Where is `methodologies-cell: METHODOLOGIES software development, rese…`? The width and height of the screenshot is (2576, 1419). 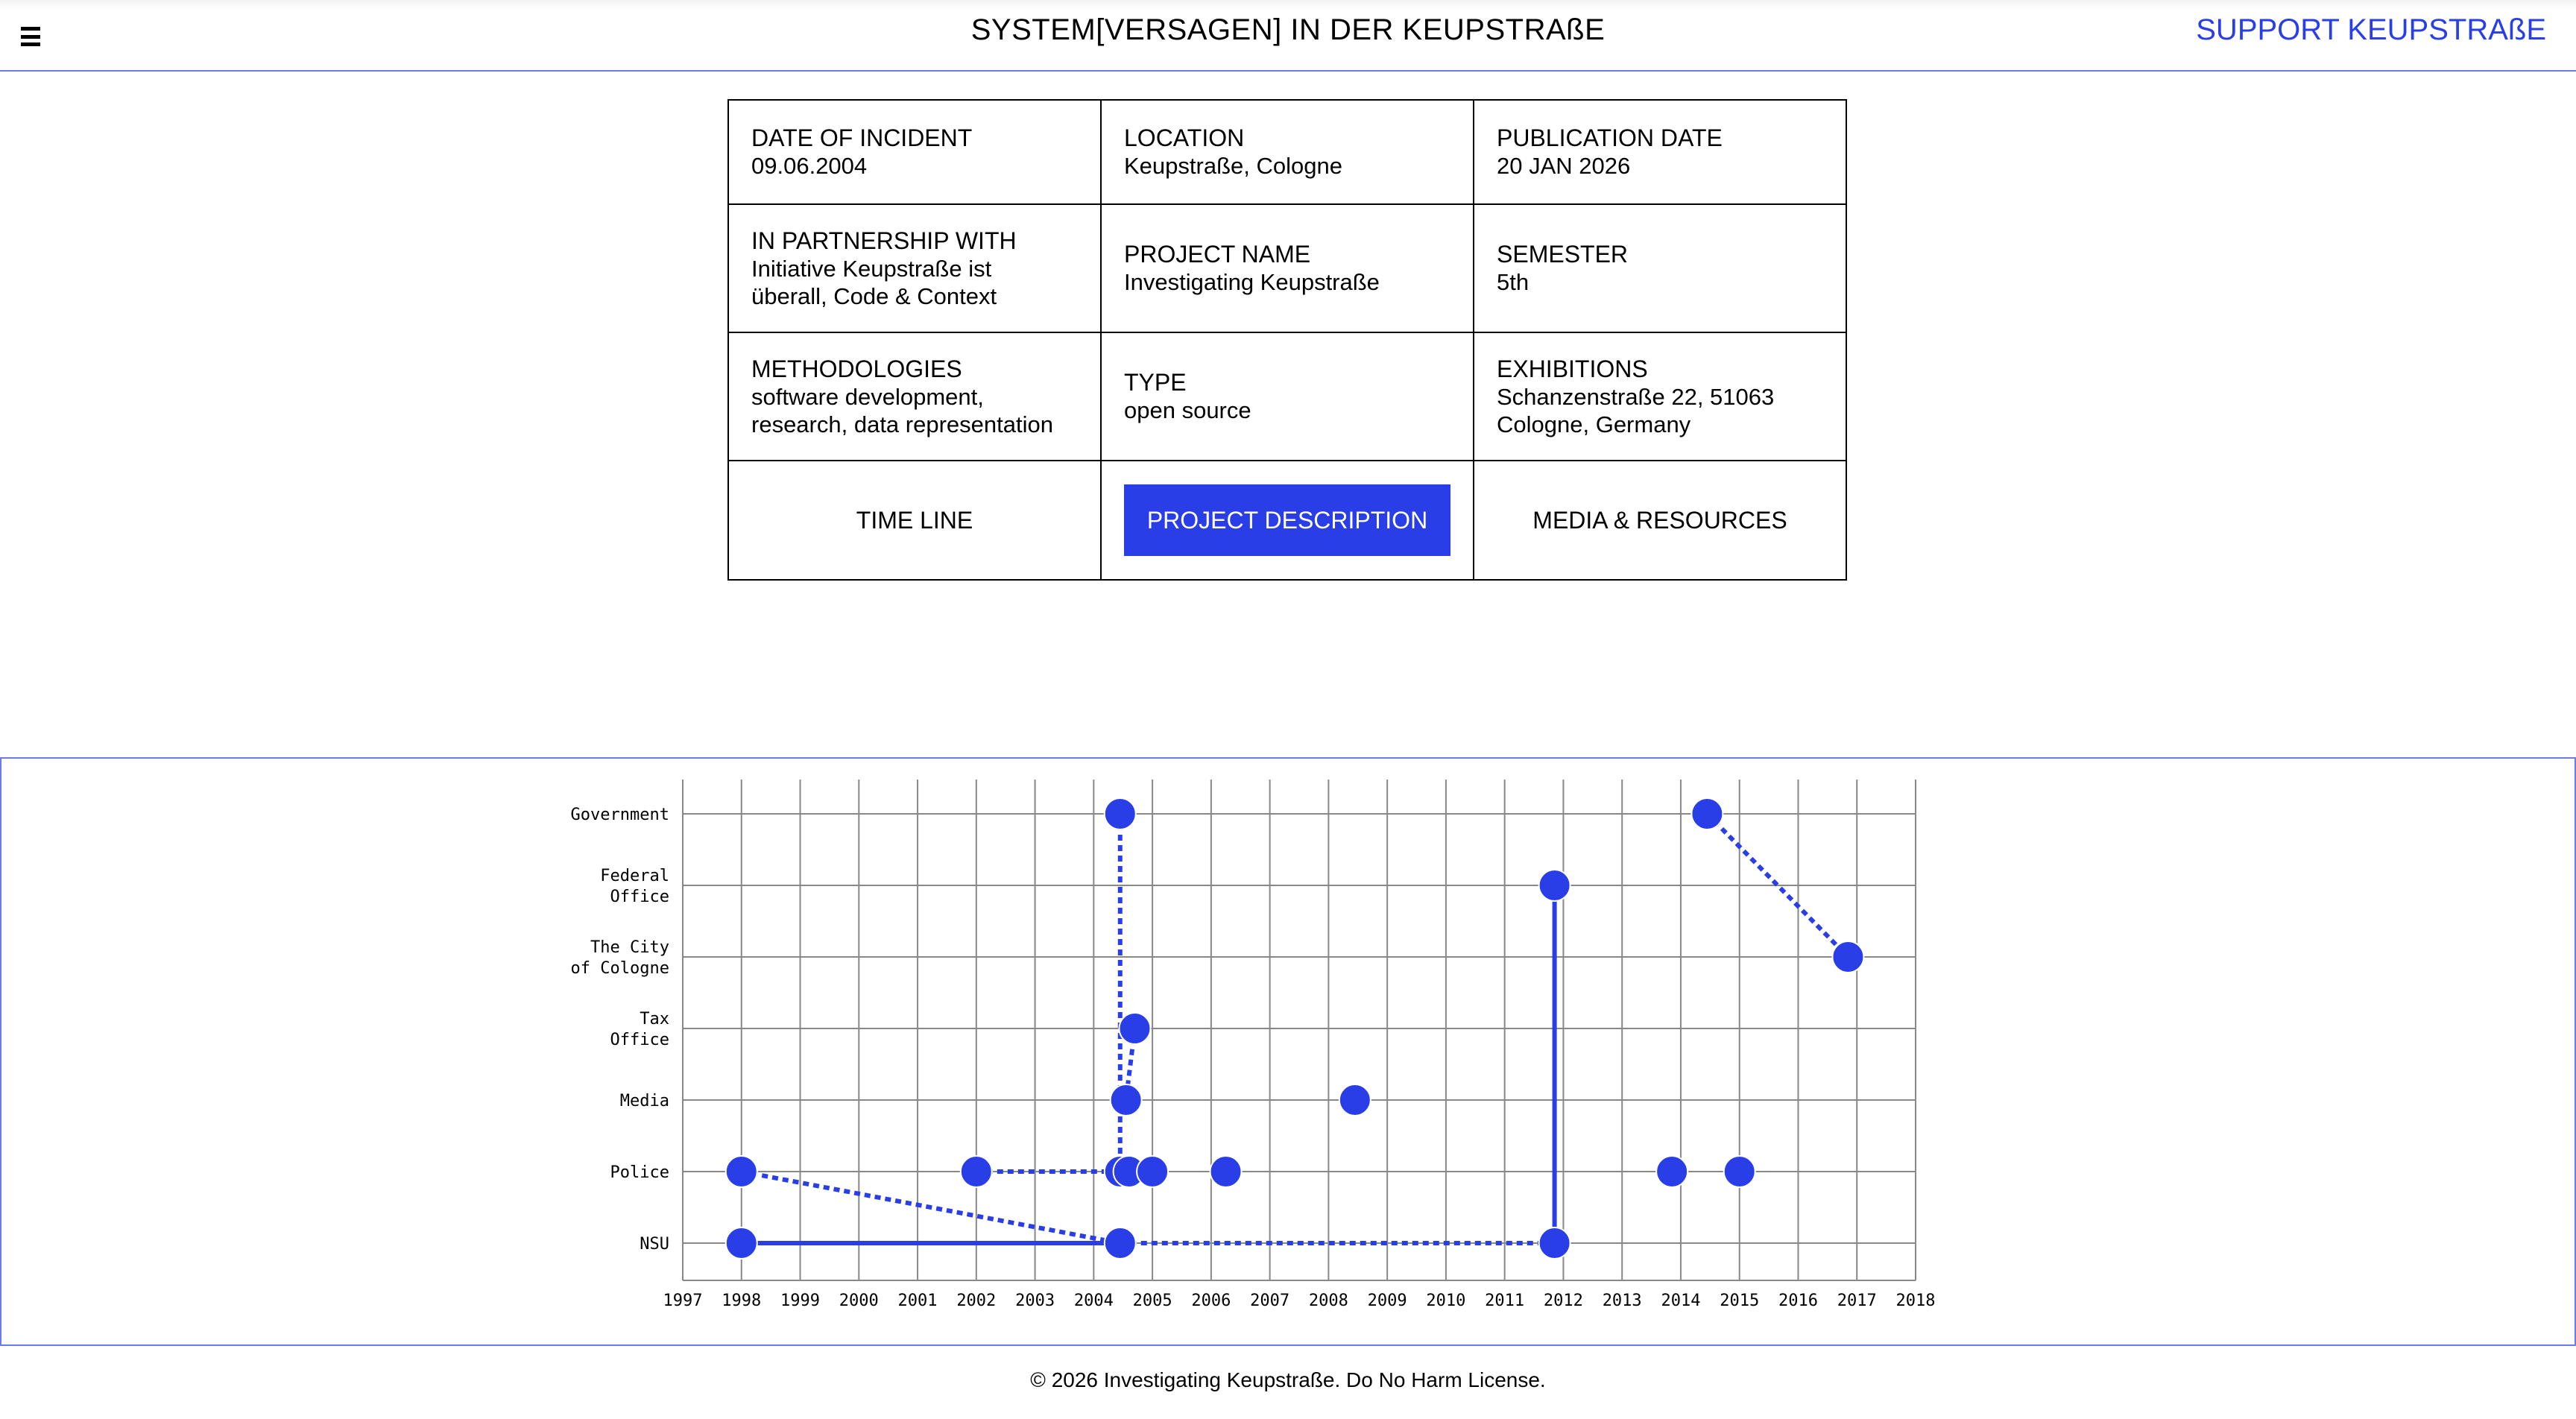 methodologies-cell: METHODOLOGIES software development, rese… is located at coordinates (915, 396).